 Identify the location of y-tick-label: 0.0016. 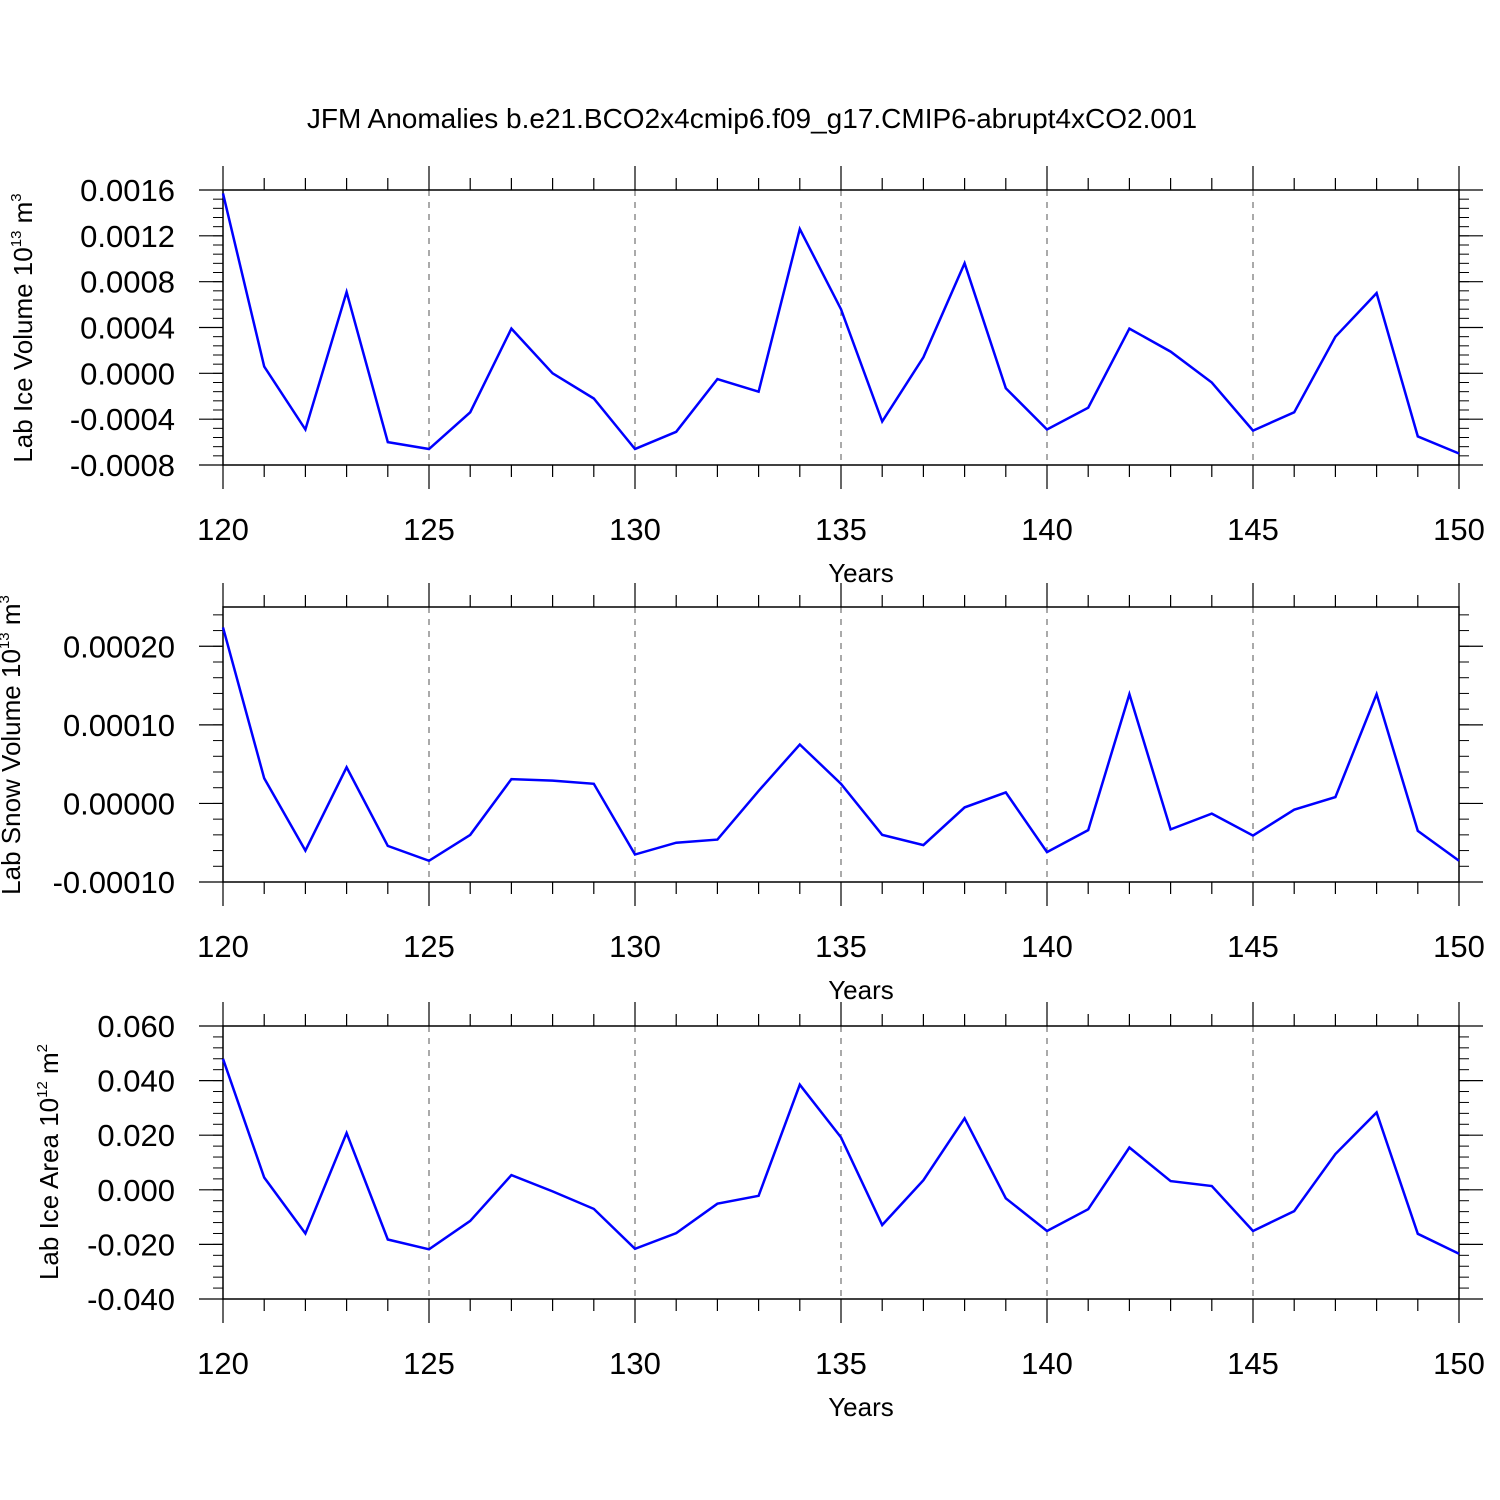
(127, 190).